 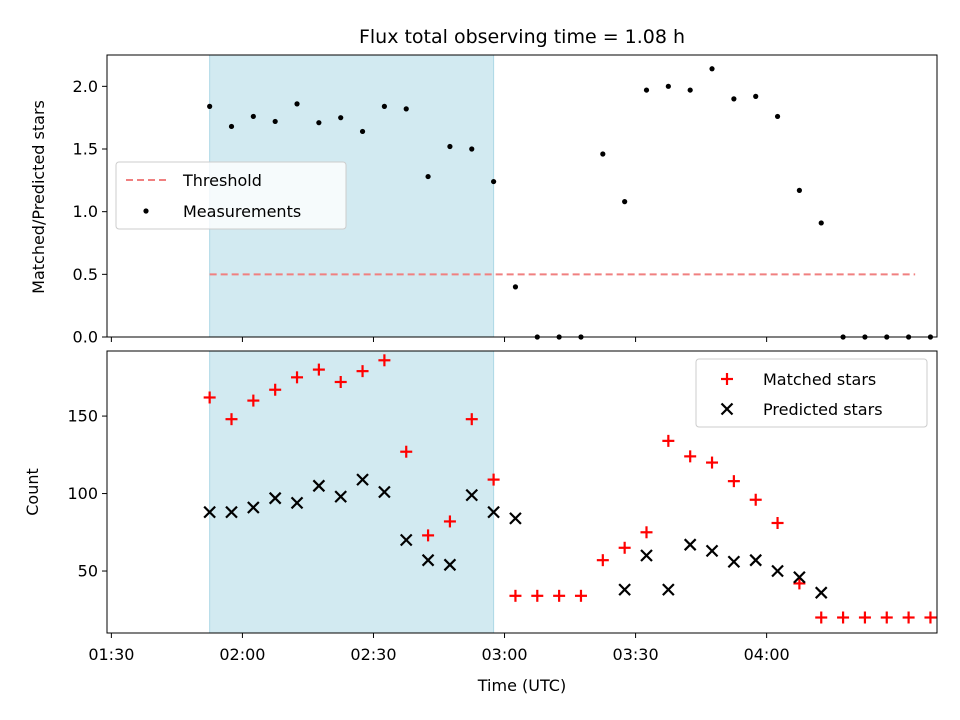 What do you see at coordinates (231, 195) in the screenshot?
I see `top-legend: Threshold Measurements` at bounding box center [231, 195].